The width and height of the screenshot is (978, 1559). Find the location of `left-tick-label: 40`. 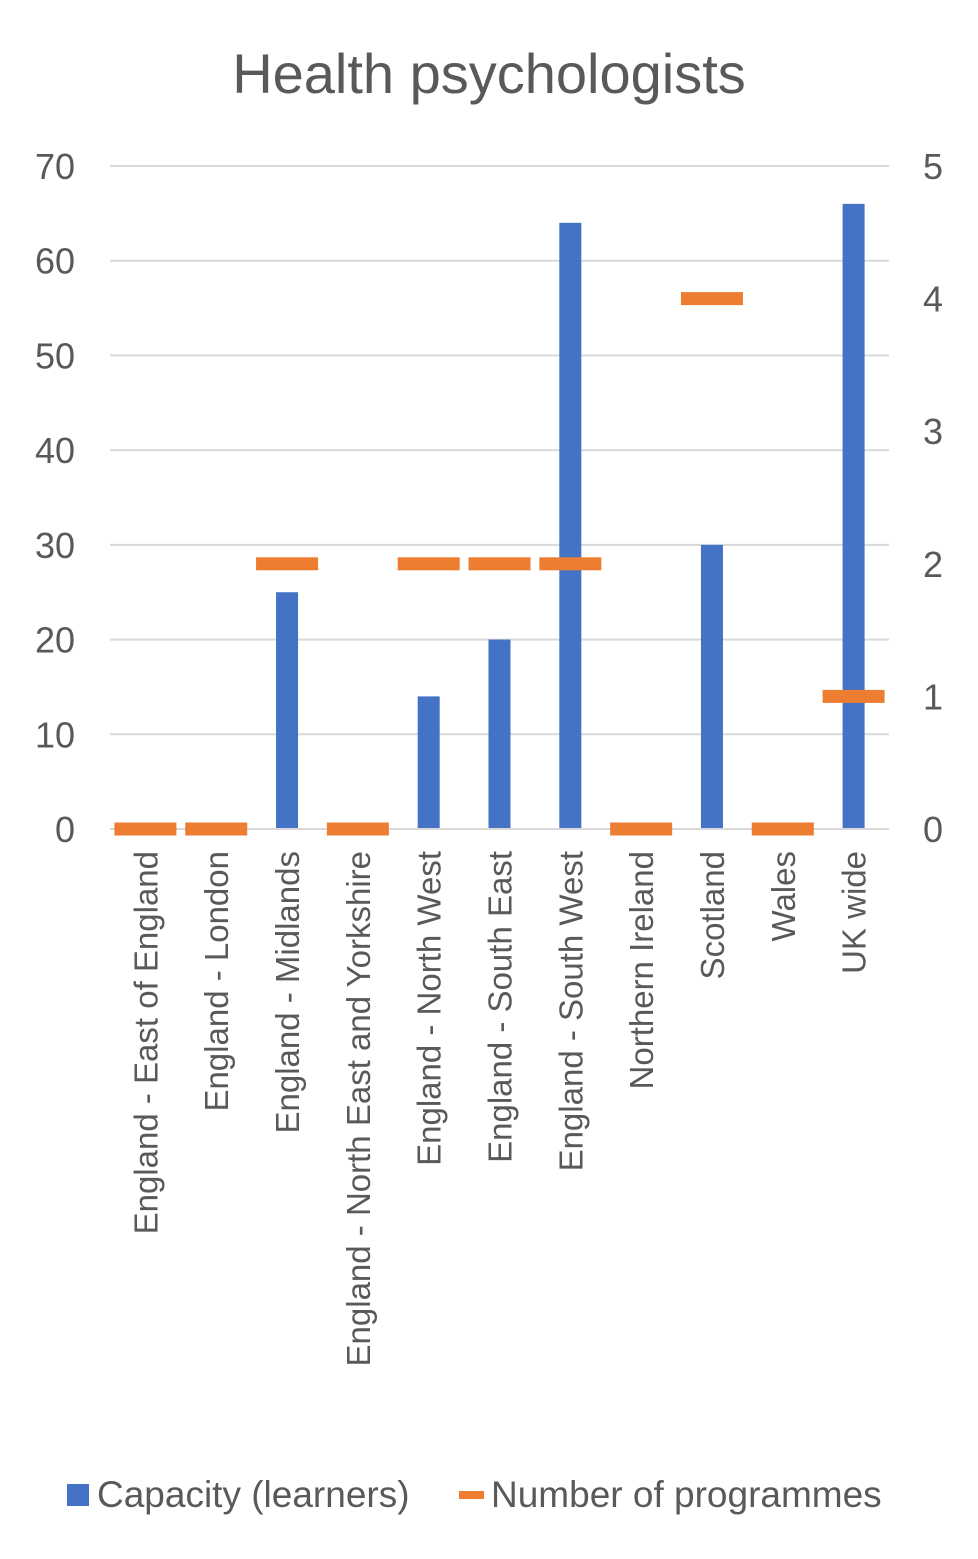

left-tick-label: 40 is located at coordinates (55, 450).